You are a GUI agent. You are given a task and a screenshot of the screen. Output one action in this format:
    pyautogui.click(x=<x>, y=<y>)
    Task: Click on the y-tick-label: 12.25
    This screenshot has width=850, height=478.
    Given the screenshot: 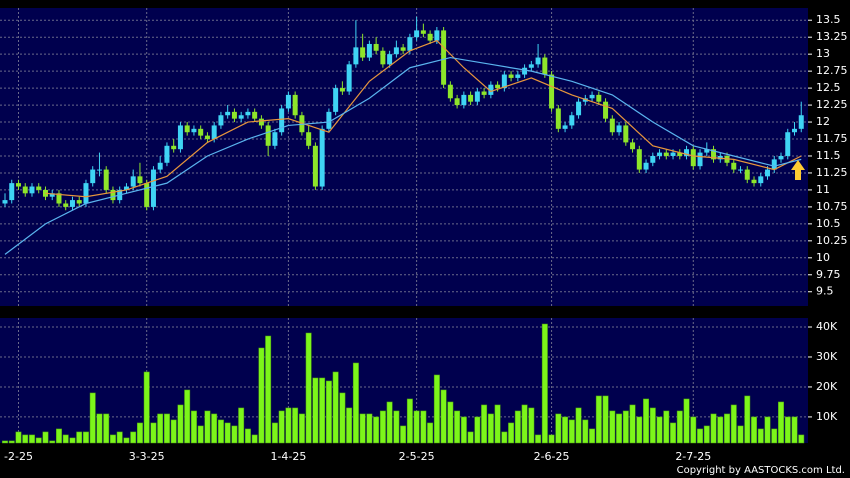 What is the action you would take?
    pyautogui.click(x=832, y=104)
    